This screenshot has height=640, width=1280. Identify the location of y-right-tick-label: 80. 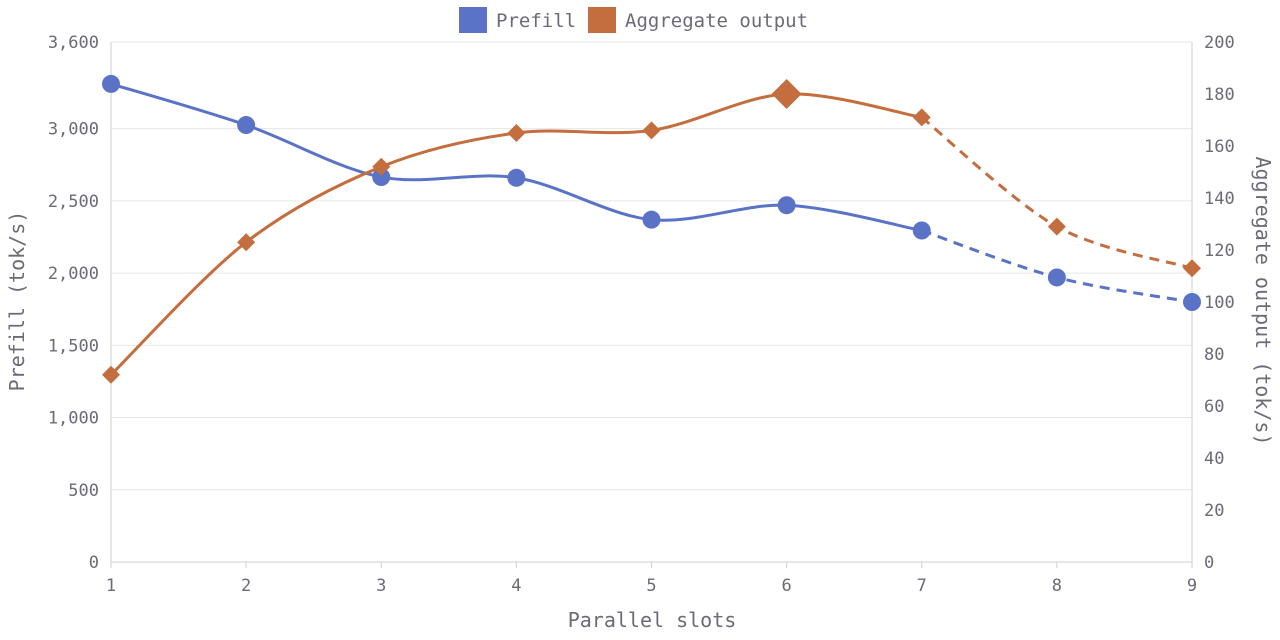
(1214, 355).